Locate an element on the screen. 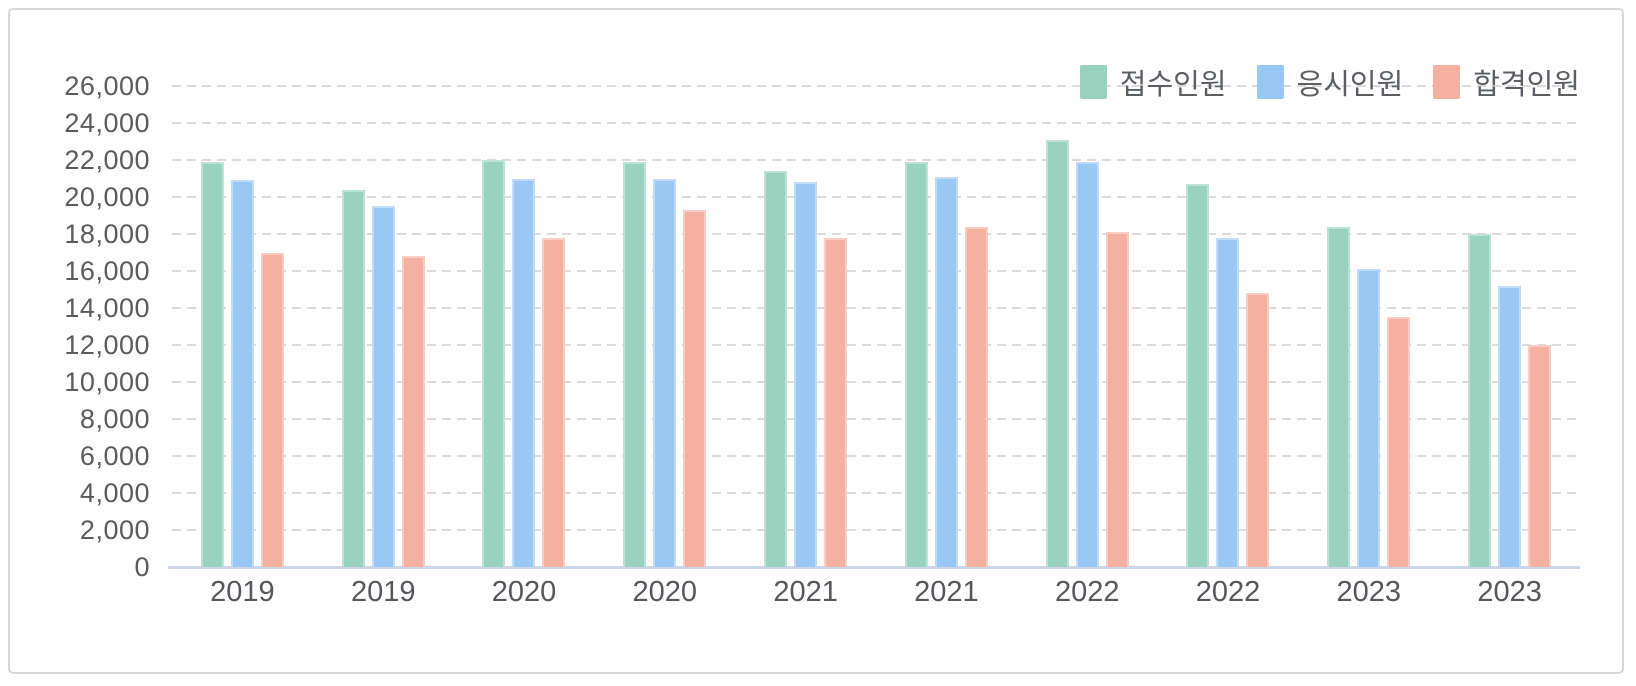 The image size is (1636, 686). legend: 접수인원 응시인원 합격인원 is located at coordinates (1329, 82).